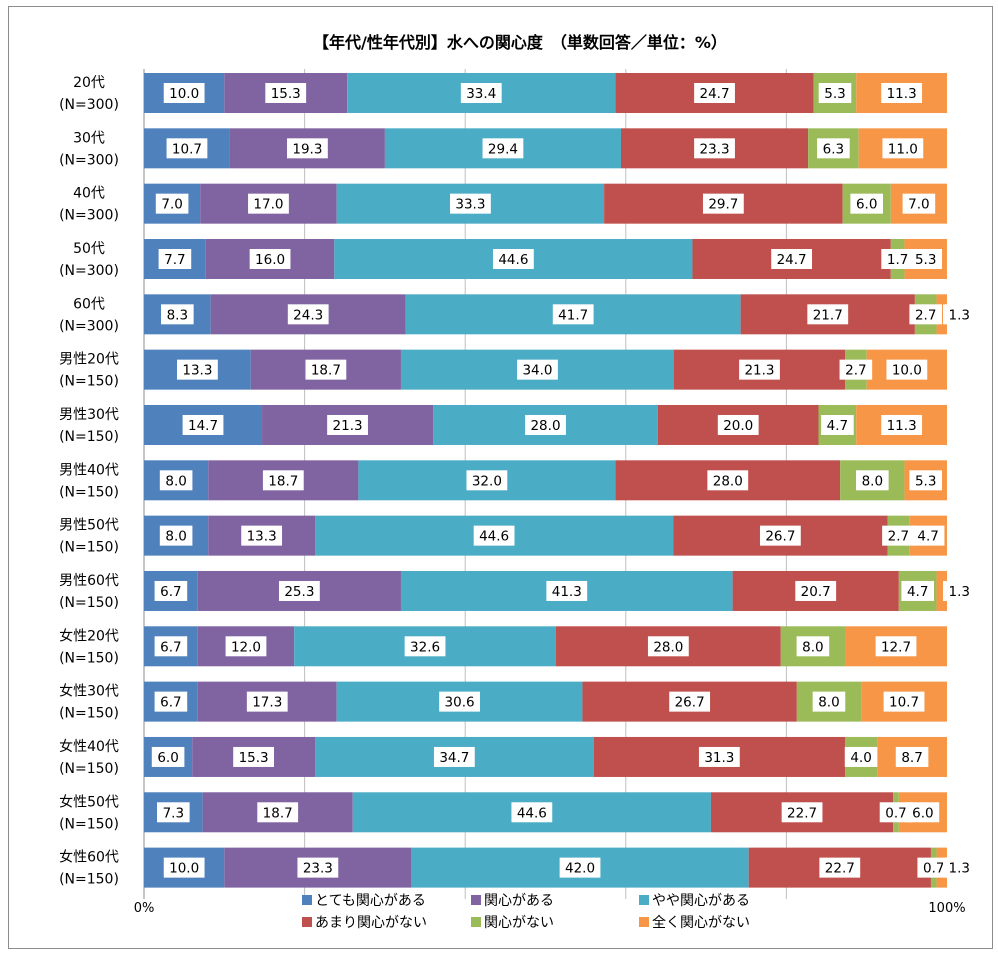 The image size is (998, 955). What do you see at coordinates (487, 481) in the screenshot?
I see `data-label: 32.0` at bounding box center [487, 481].